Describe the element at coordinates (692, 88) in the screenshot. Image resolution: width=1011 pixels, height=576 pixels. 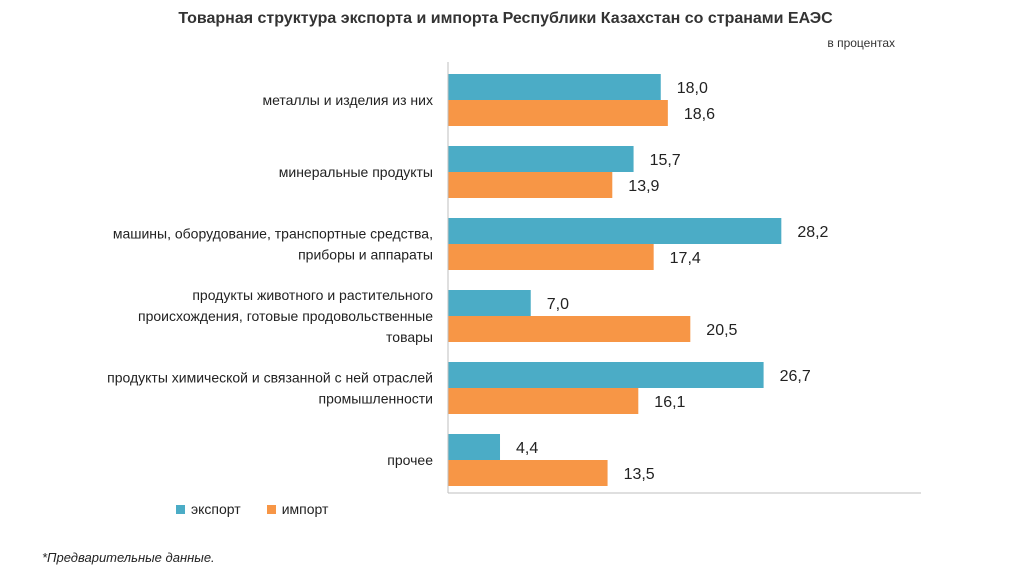
I see `data-label-export: 18,0` at that location.